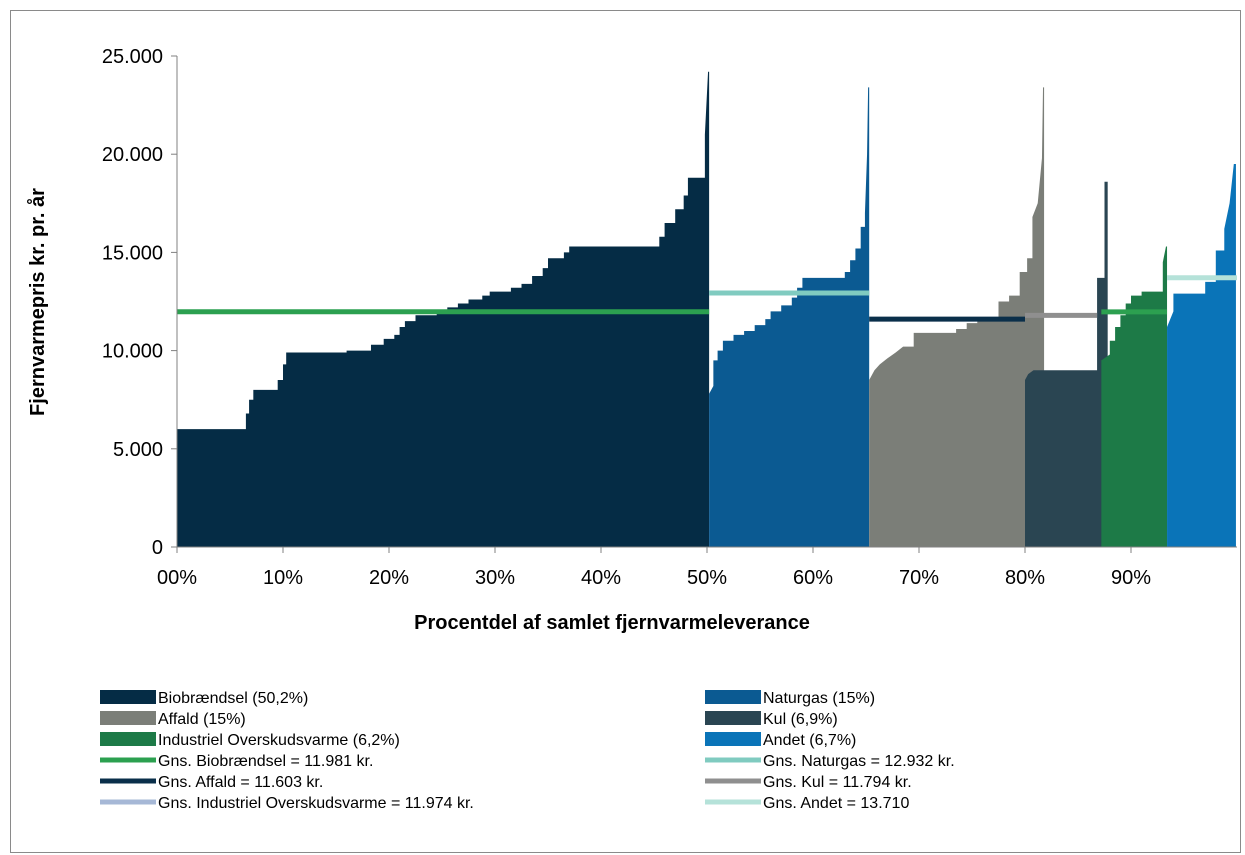  What do you see at coordinates (813, 578) in the screenshot?
I see `x-tick-label: 60%` at bounding box center [813, 578].